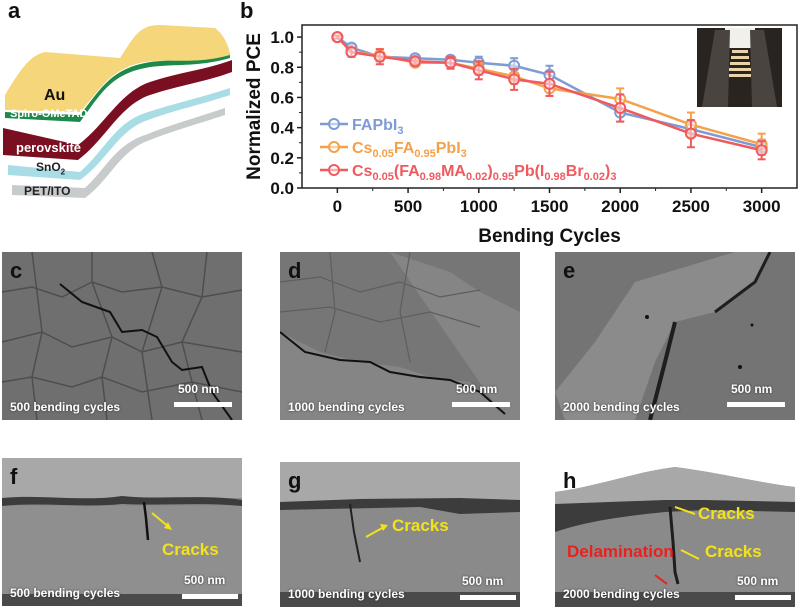  I want to click on chart-series, so click(549, 96).